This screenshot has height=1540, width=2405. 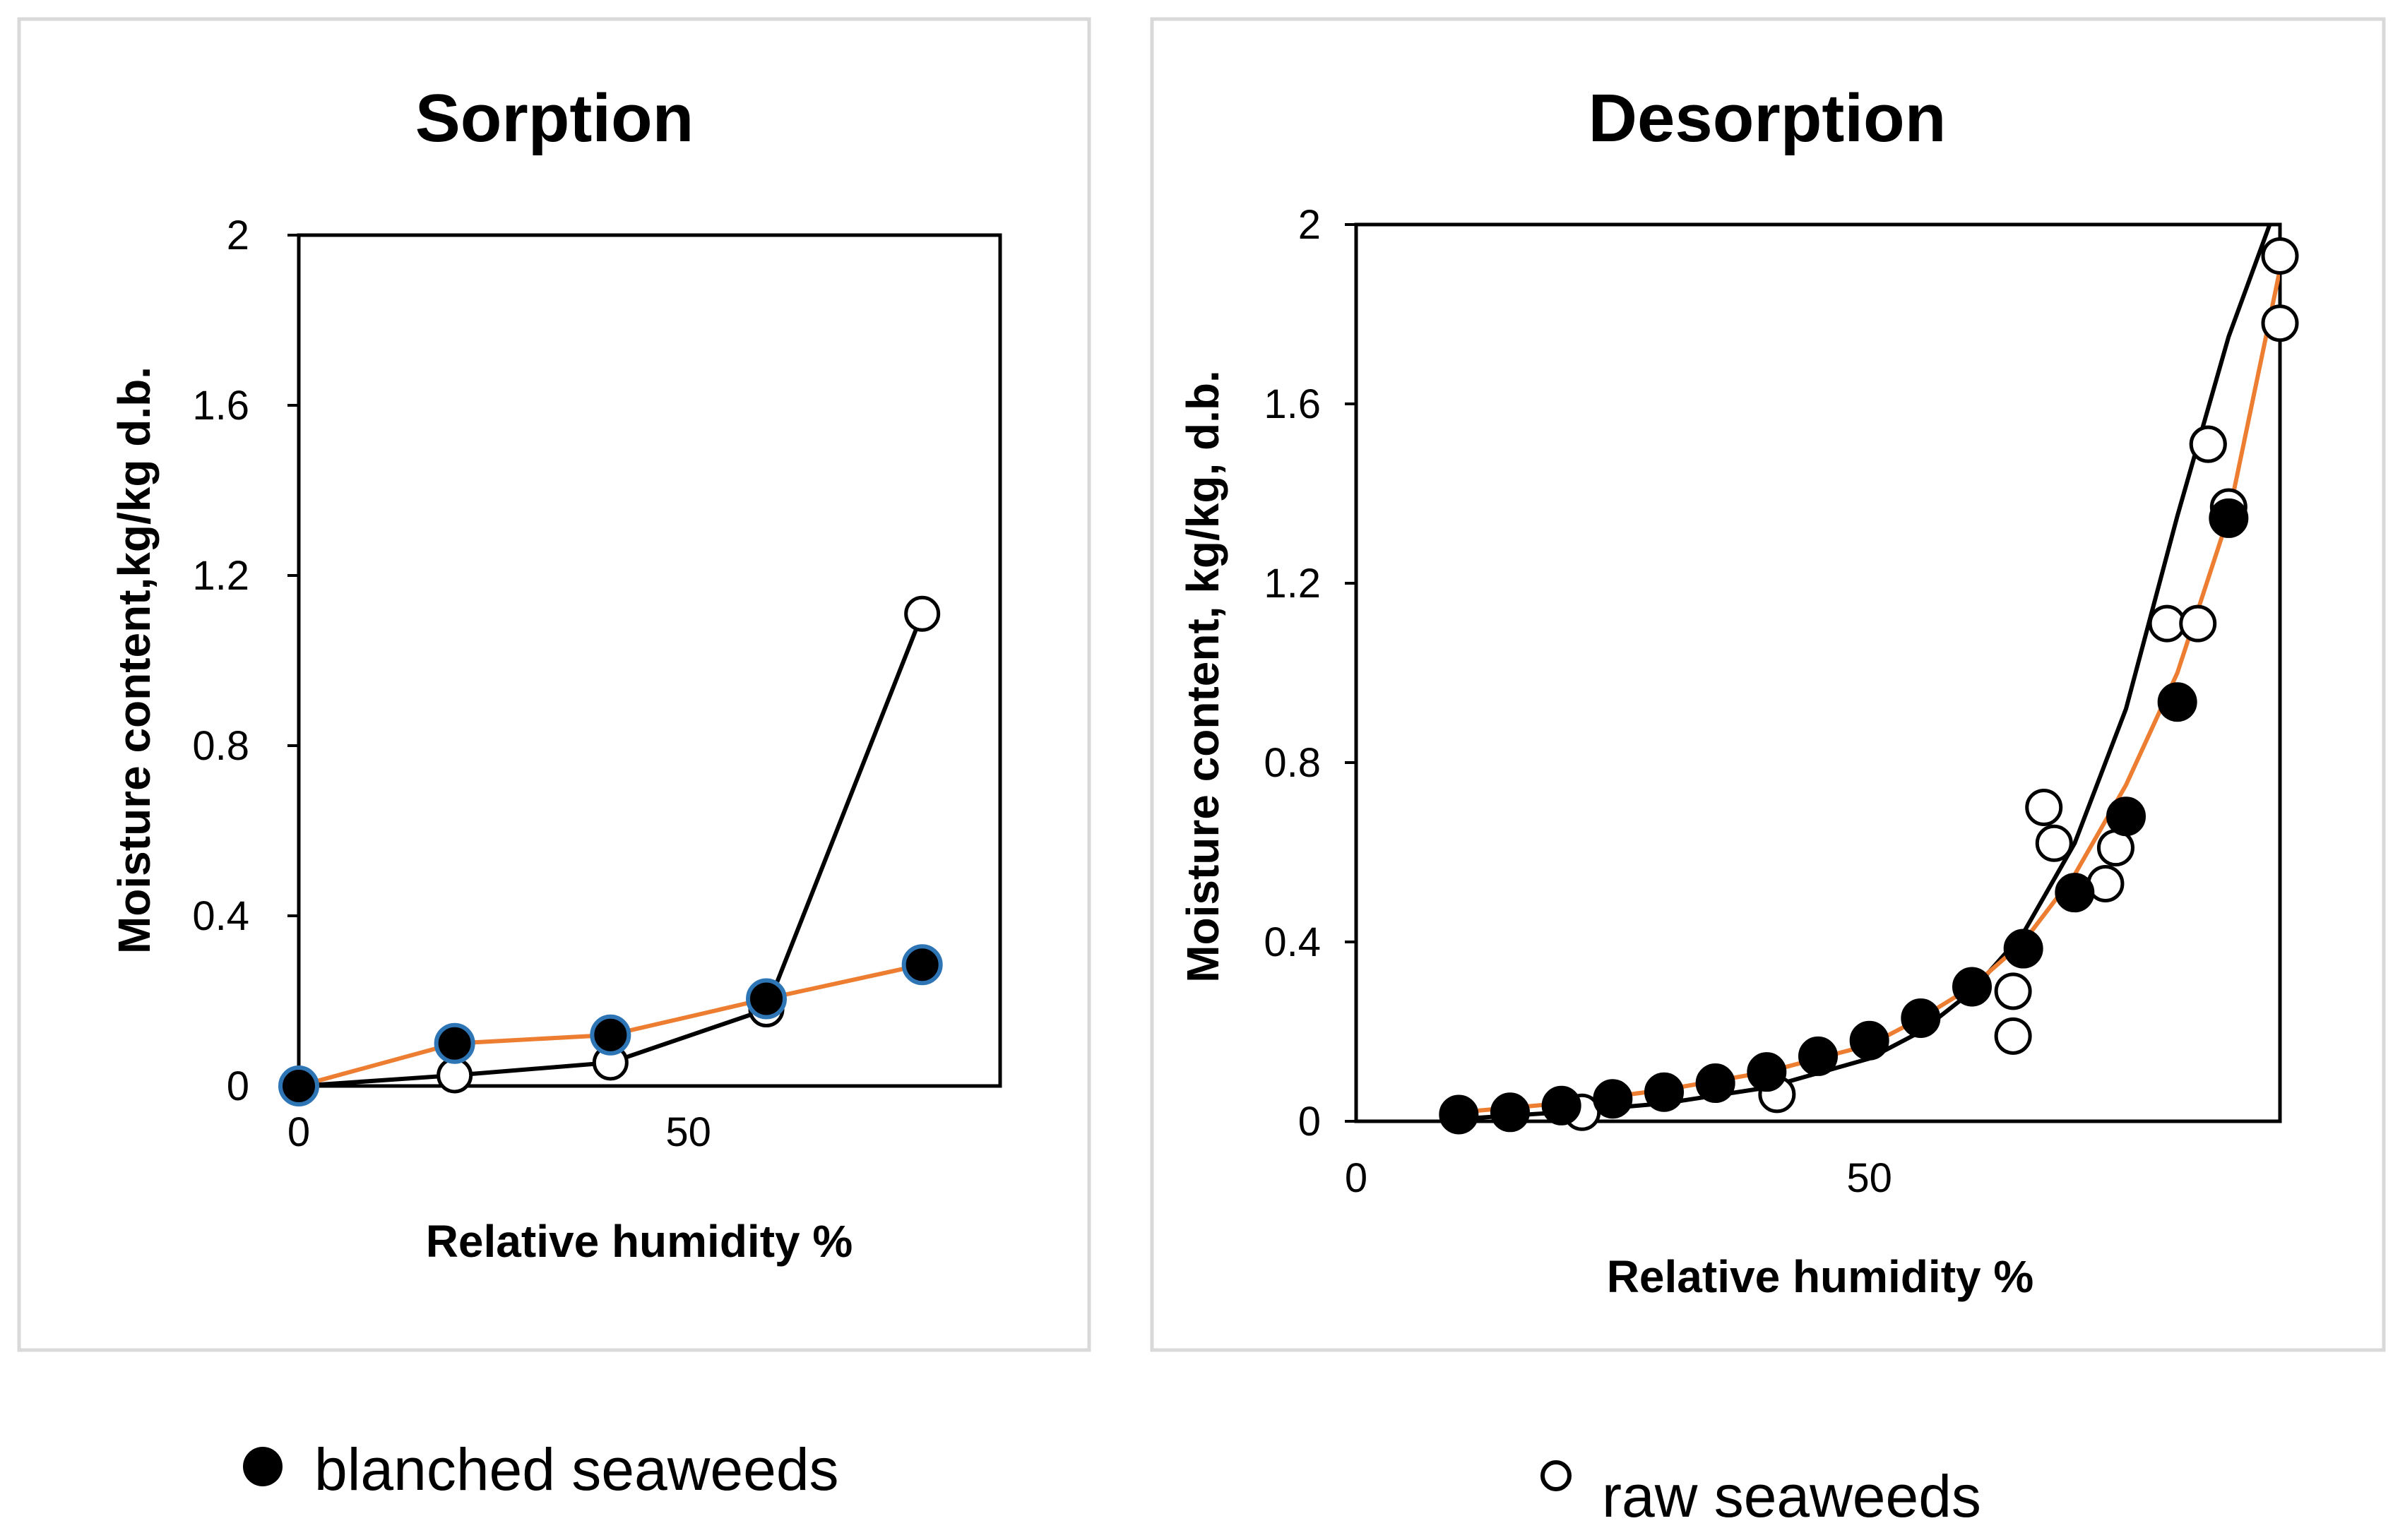 What do you see at coordinates (1292, 584) in the screenshot?
I see `desorption-y-tick-label: 1.2` at bounding box center [1292, 584].